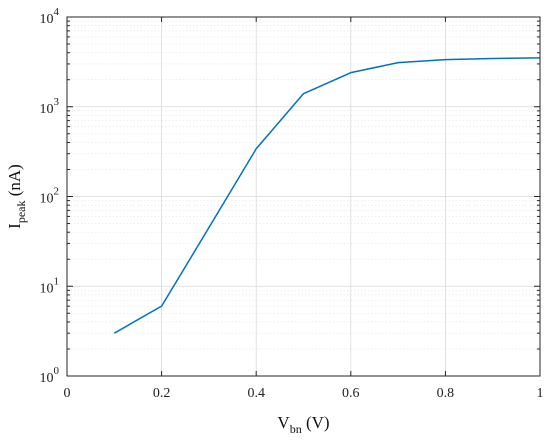 This screenshot has width=550, height=443. Describe the element at coordinates (256, 393) in the screenshot. I see `x-tick-label: 0.4` at that location.